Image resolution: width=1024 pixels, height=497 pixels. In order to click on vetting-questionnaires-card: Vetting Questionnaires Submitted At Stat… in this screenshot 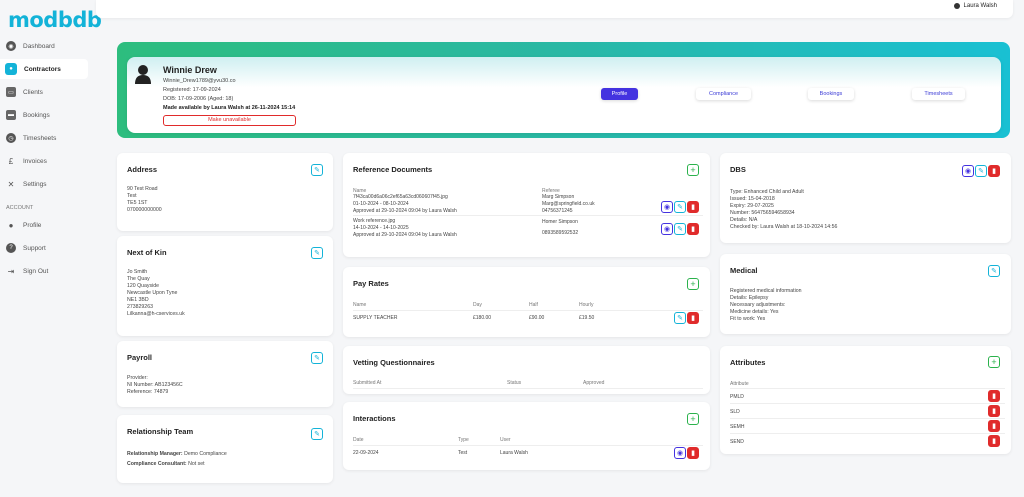, I will do `click(526, 370)`.